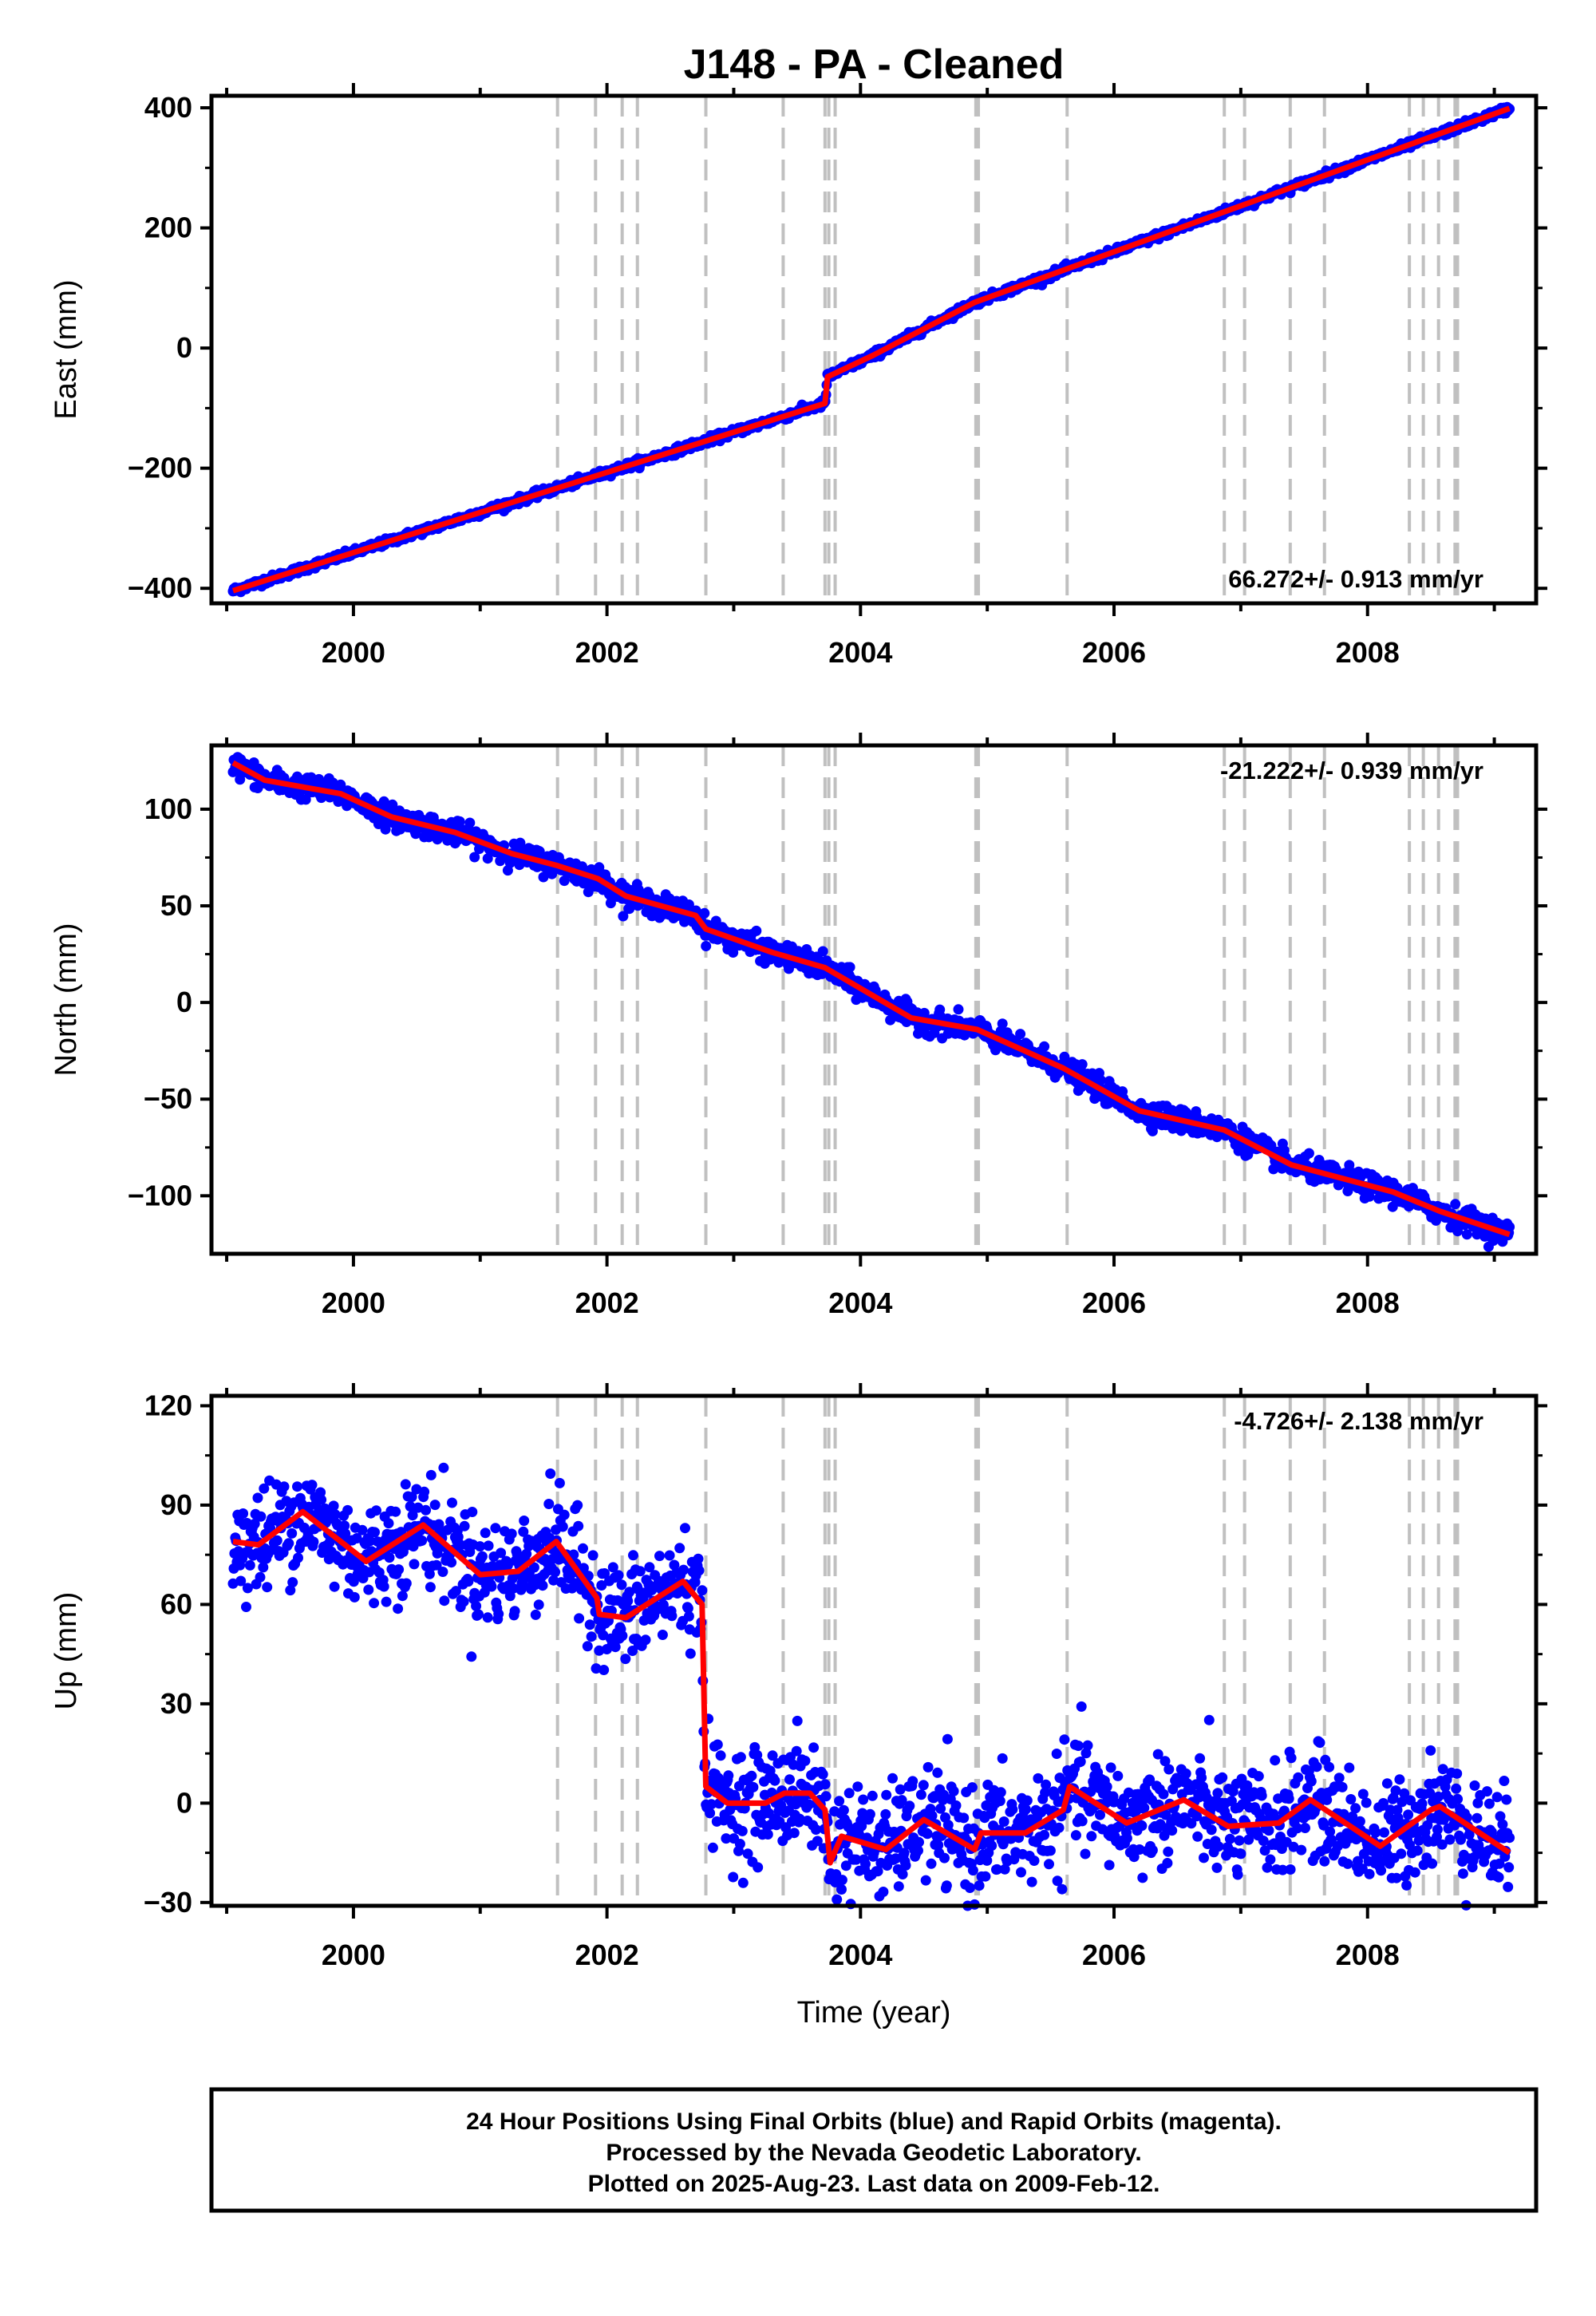  What do you see at coordinates (860, 652) in the screenshot?
I see `x-tick-label: 2004` at bounding box center [860, 652].